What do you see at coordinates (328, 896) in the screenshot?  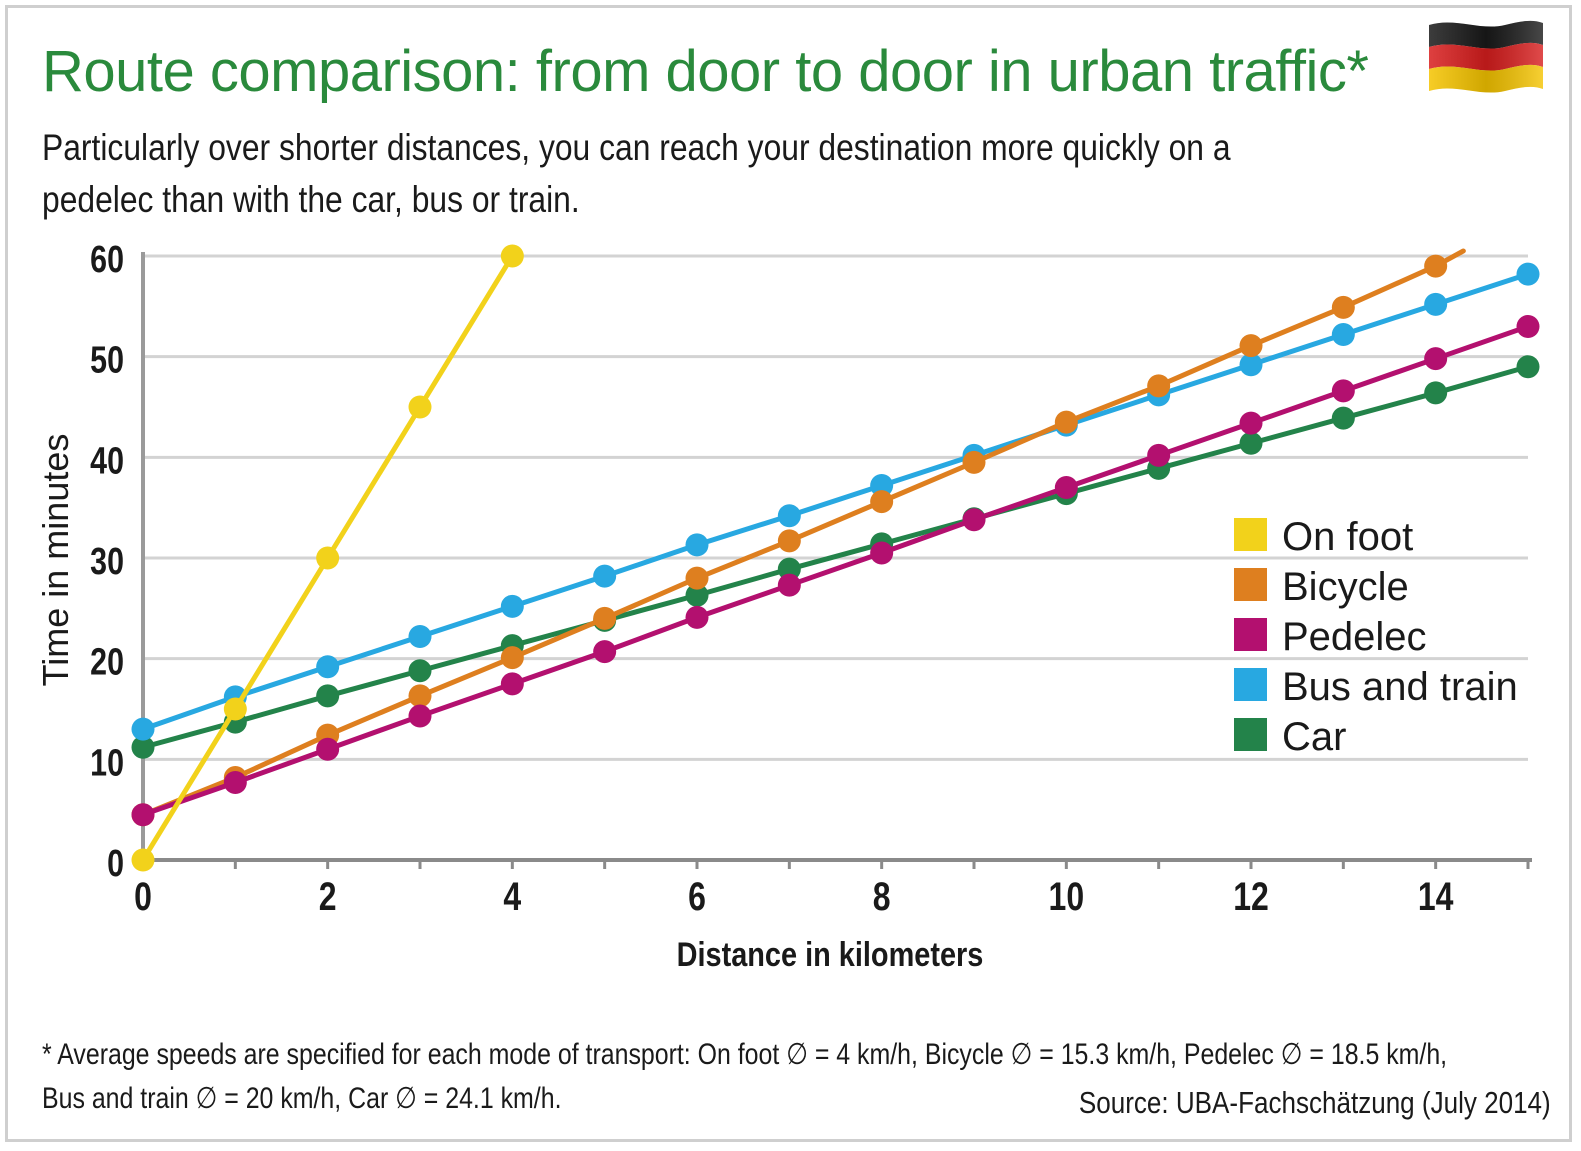 I see `x-tick-label-2: 2` at bounding box center [328, 896].